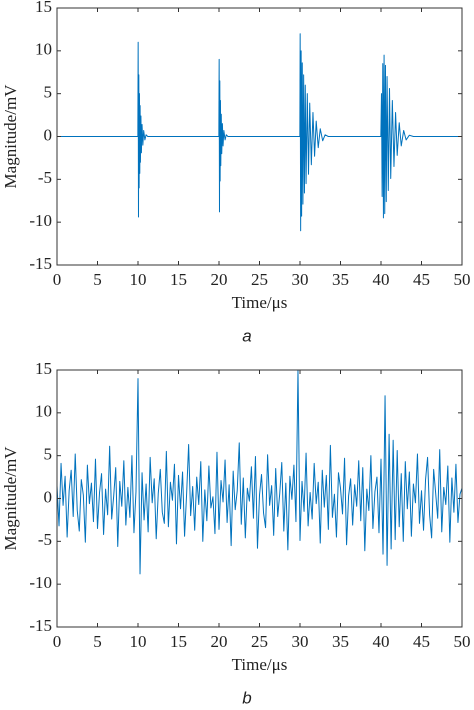 This screenshot has width=474, height=710. I want to click on caption: b, so click(246, 697).